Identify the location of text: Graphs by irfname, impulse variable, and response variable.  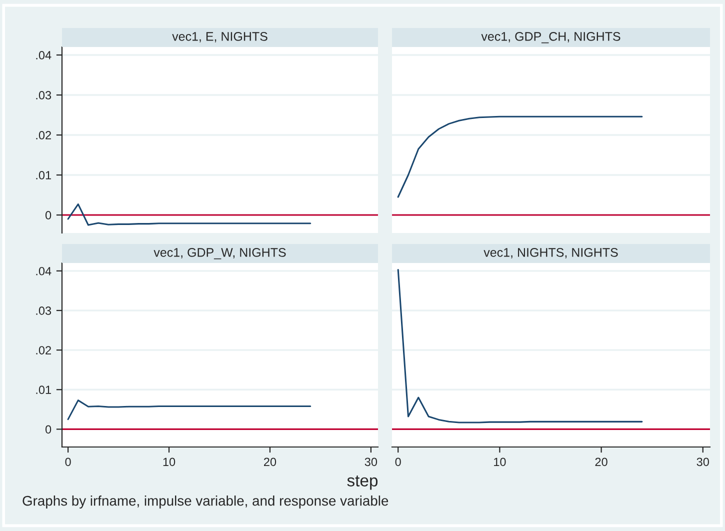
(205, 502).